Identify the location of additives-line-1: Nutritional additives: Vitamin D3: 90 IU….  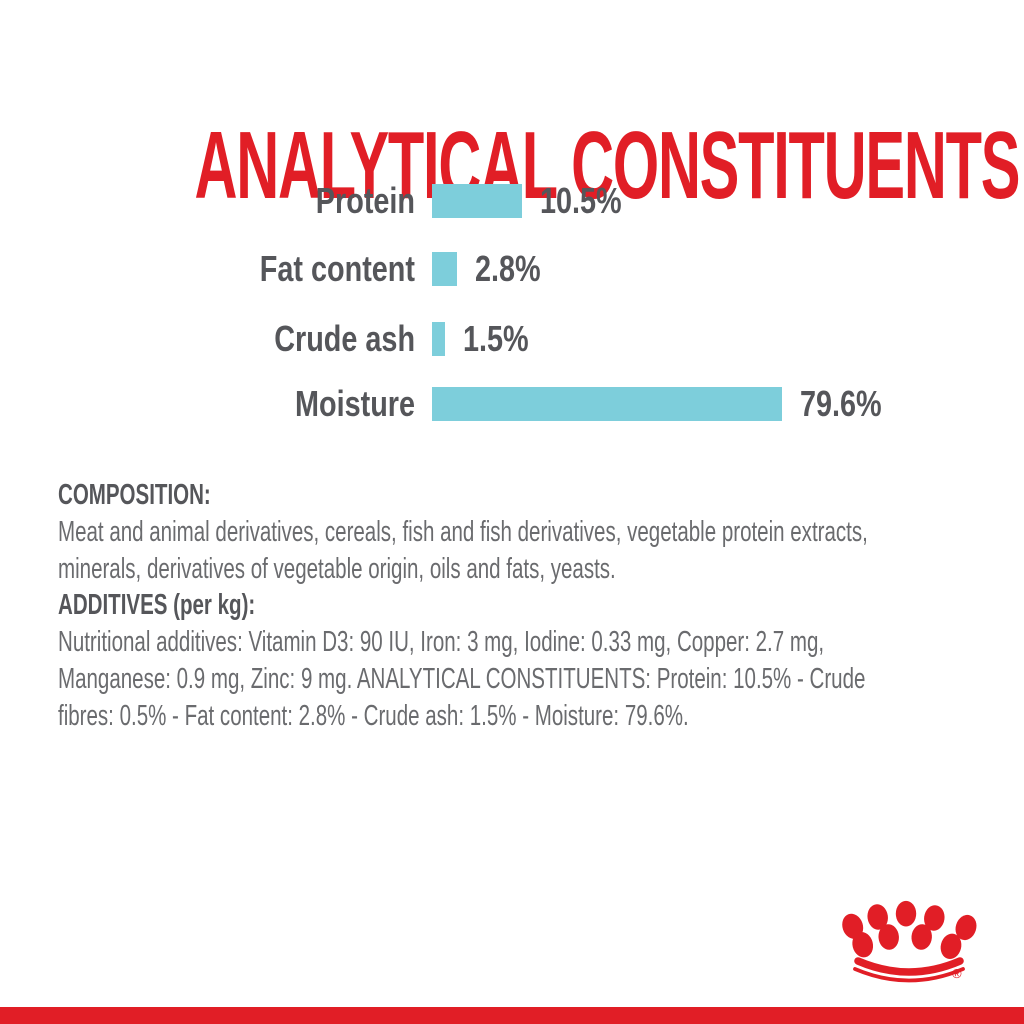
(441, 642).